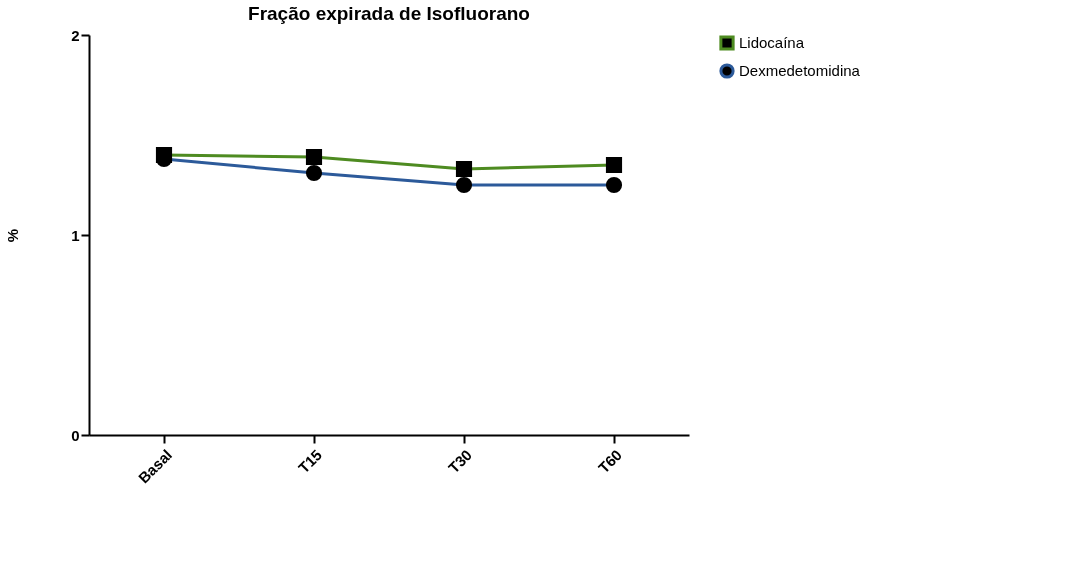 Image resolution: width=1072 pixels, height=568 pixels. What do you see at coordinates (610, 461) in the screenshot?
I see `x-tick-label: T60` at bounding box center [610, 461].